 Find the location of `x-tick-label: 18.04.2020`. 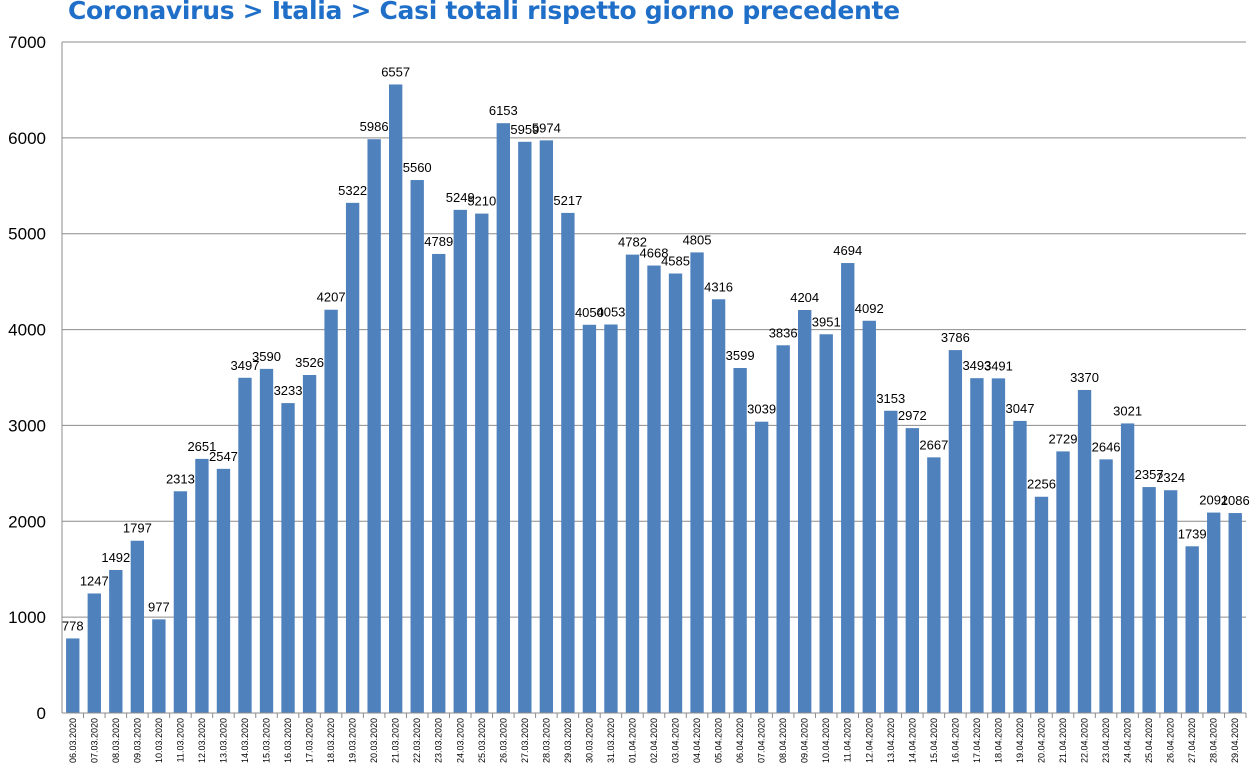

x-tick-label: 18.04.2020 is located at coordinates (998, 740).